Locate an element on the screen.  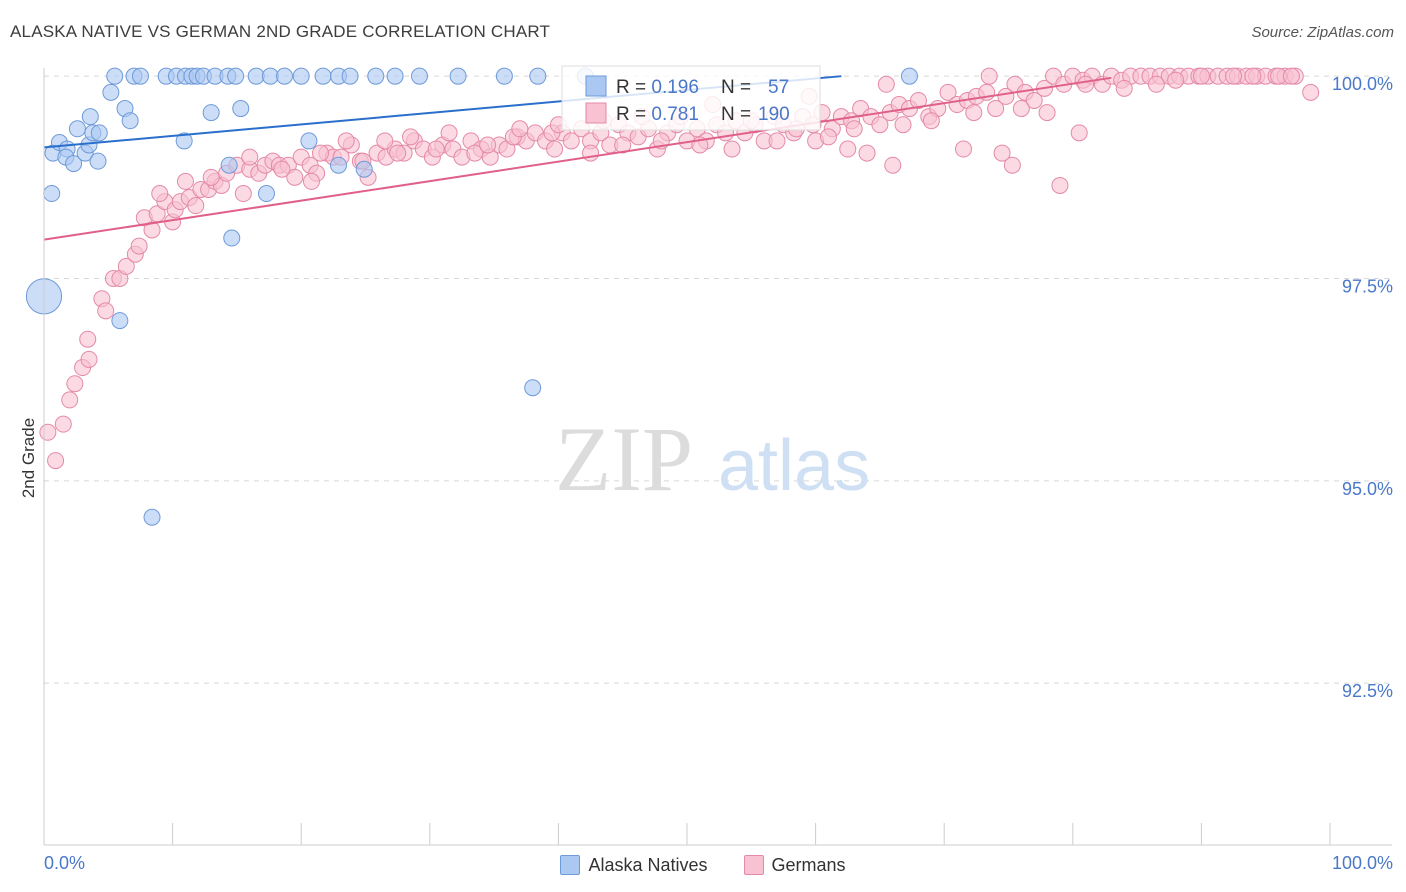
y-axis-label: 2nd Grade is located at coordinates (28, 458).